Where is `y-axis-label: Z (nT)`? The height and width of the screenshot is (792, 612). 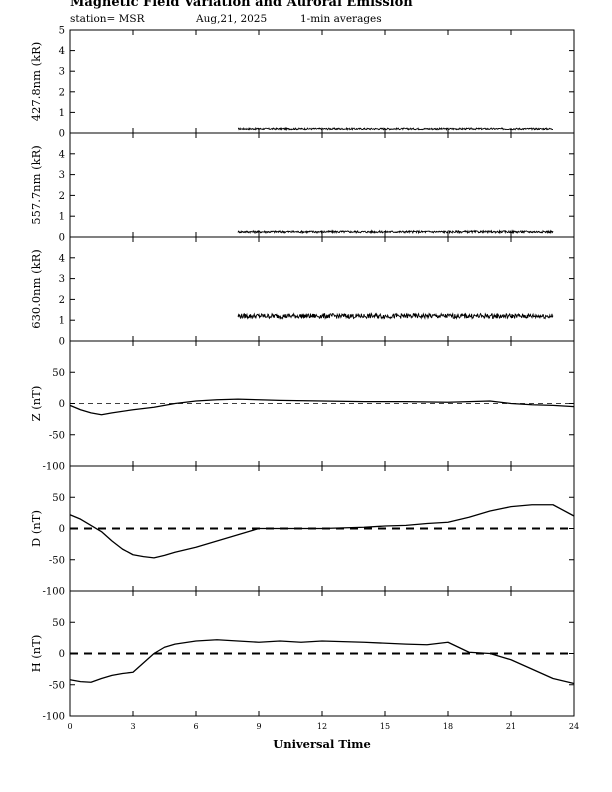
y-axis-label: Z (nT) is located at coordinates (36, 404).